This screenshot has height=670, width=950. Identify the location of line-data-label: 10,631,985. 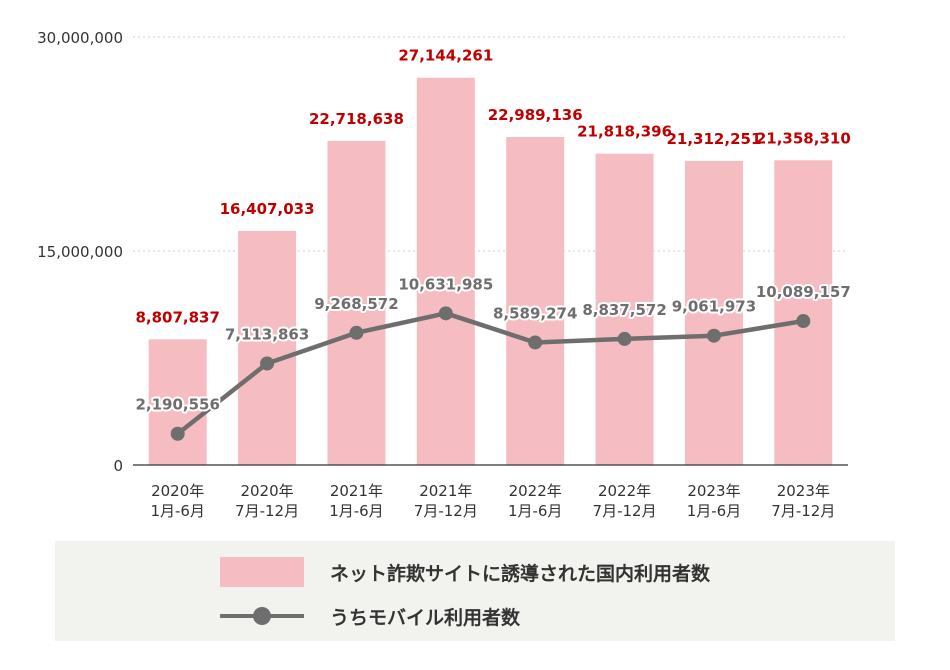
(445, 284).